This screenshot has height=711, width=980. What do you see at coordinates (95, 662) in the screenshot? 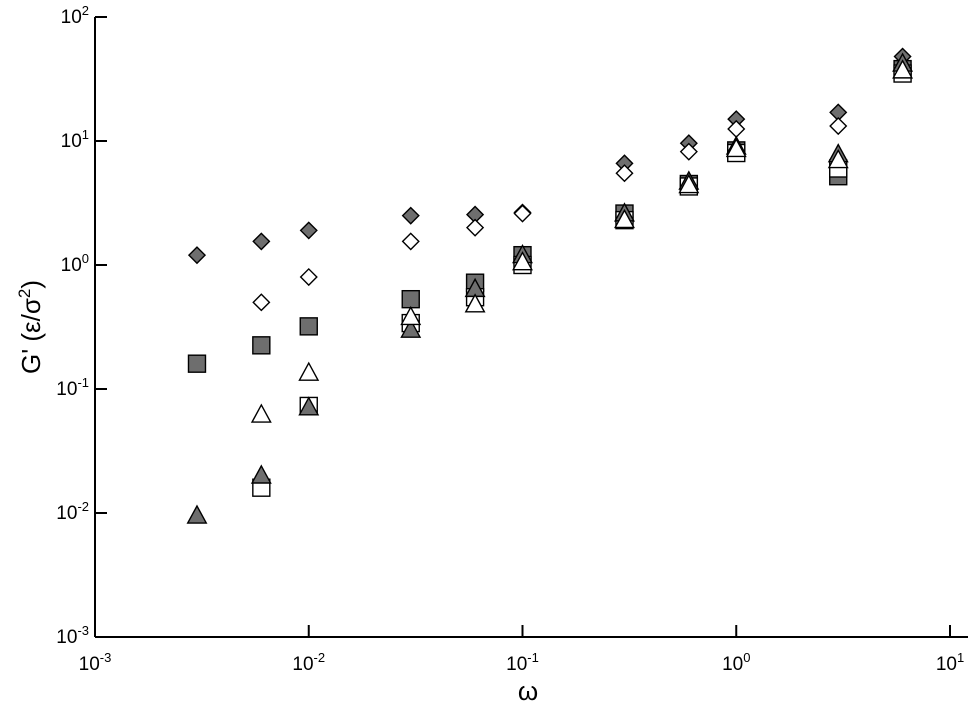
I see `x-tick-label: 10⁻³` at bounding box center [95, 662].